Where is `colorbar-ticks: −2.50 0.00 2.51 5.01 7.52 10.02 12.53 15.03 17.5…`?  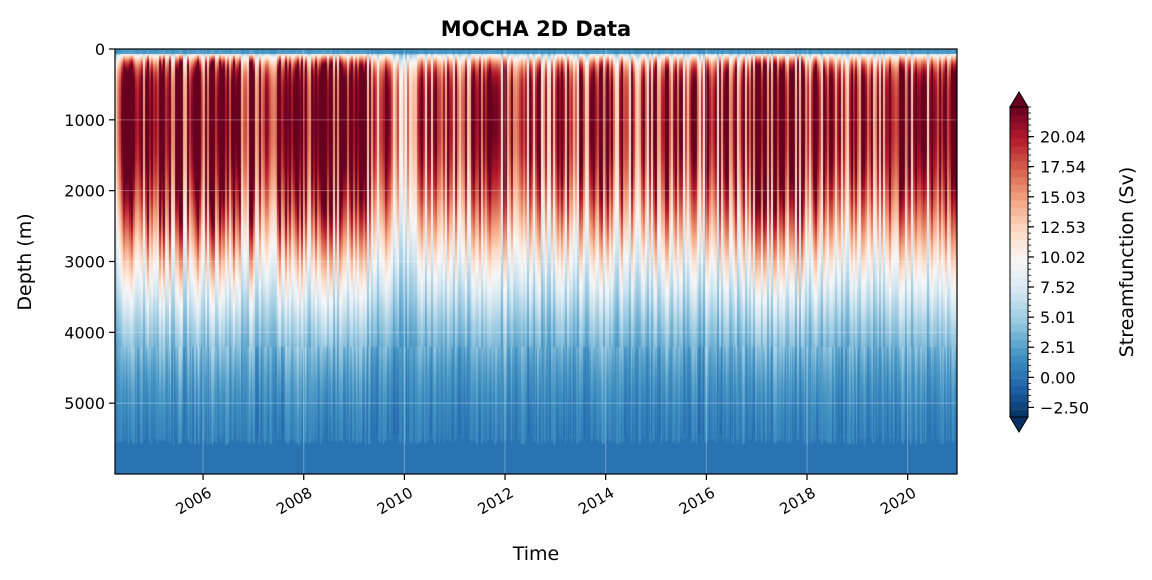
colorbar-ticks: −2.50 0.00 2.51 5.01 7.52 10.02 12.53 15.03 17.5… is located at coordinates (1058, 261).